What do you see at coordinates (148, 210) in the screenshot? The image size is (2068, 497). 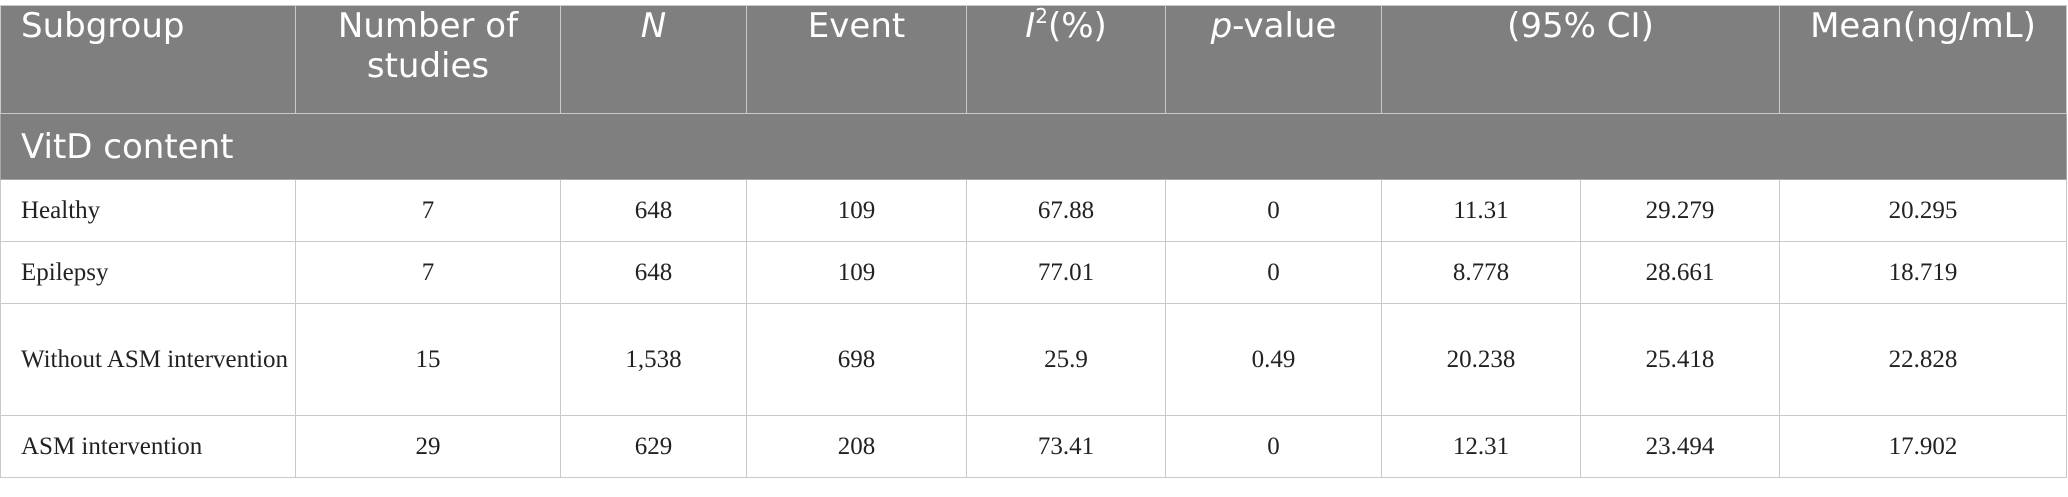 I see `cell-subgroup: Healthy` at bounding box center [148, 210].